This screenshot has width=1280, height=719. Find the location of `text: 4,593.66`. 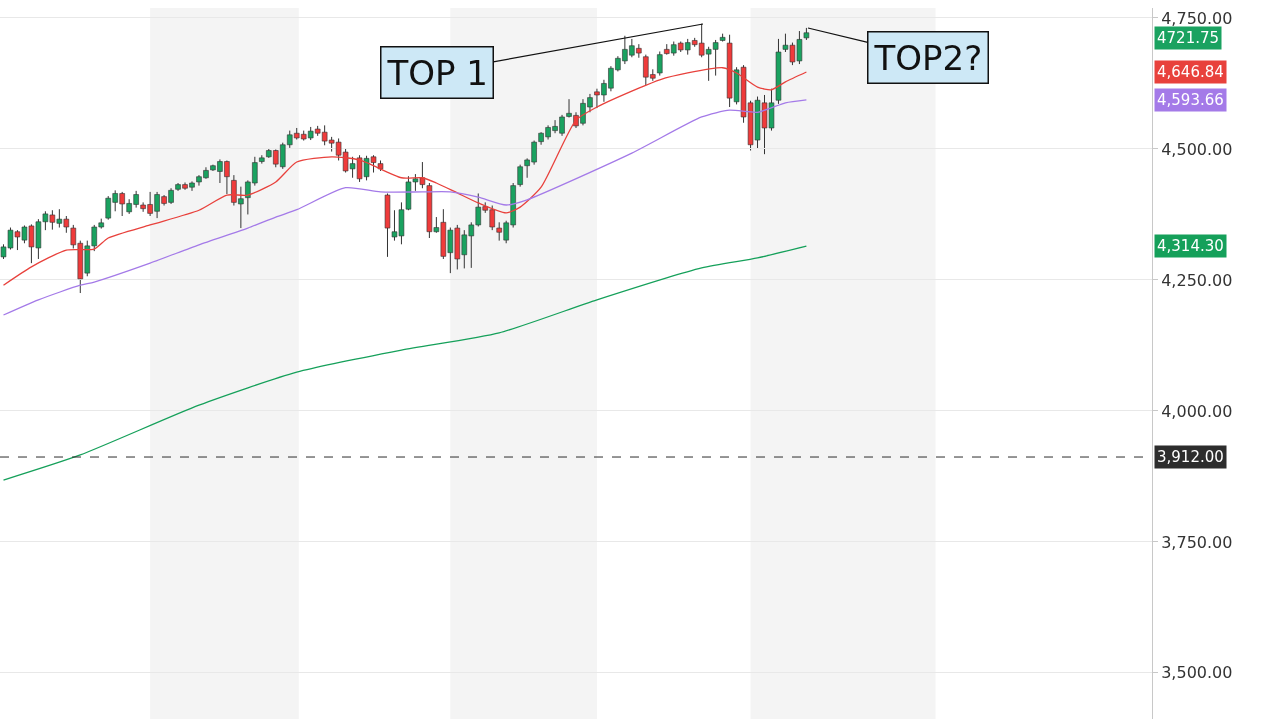

text: 4,593.66 is located at coordinates (1190, 100).